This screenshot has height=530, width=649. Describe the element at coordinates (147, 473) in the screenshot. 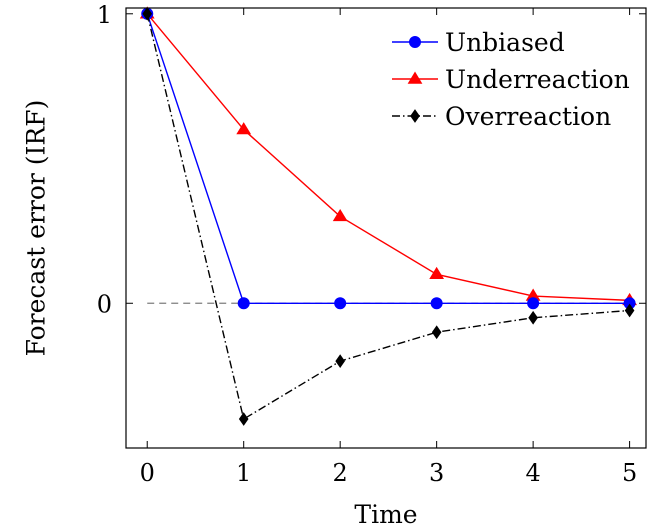

I see `x-tick-label: 0` at that location.